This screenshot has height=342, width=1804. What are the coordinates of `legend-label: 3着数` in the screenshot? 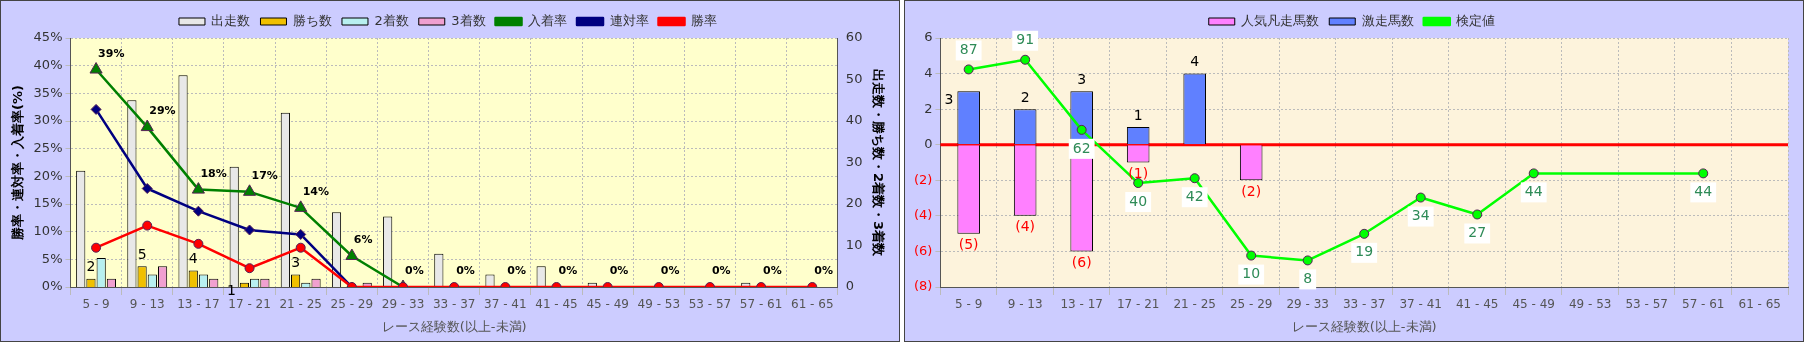 It's located at (468, 20).